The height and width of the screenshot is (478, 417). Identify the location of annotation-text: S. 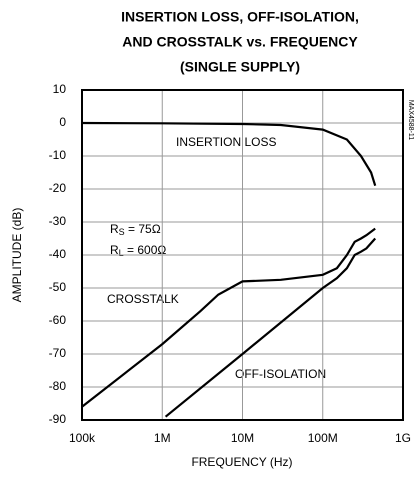
(122, 232).